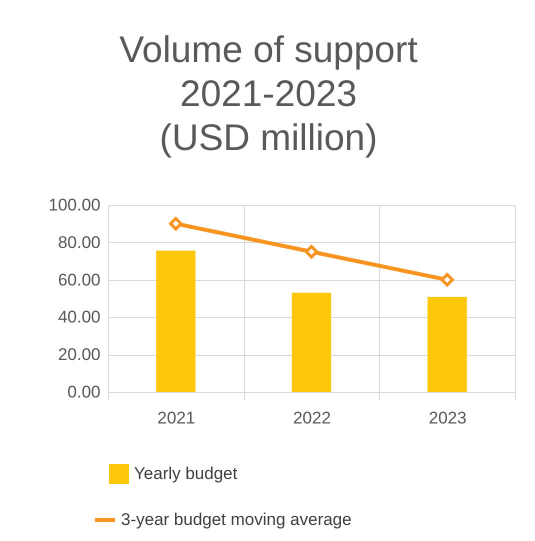 The height and width of the screenshot is (541, 535). I want to click on chart-title: Volume of support 2021-2023 (USD million), so click(268, 93).